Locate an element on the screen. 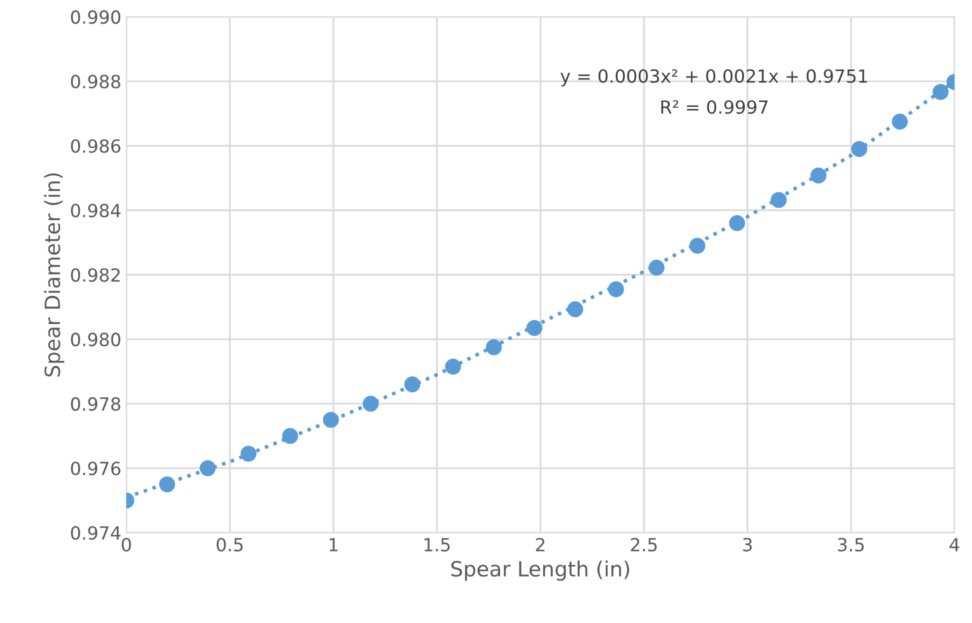 The image size is (972, 623). x-tick-label: 3 is located at coordinates (747, 545).